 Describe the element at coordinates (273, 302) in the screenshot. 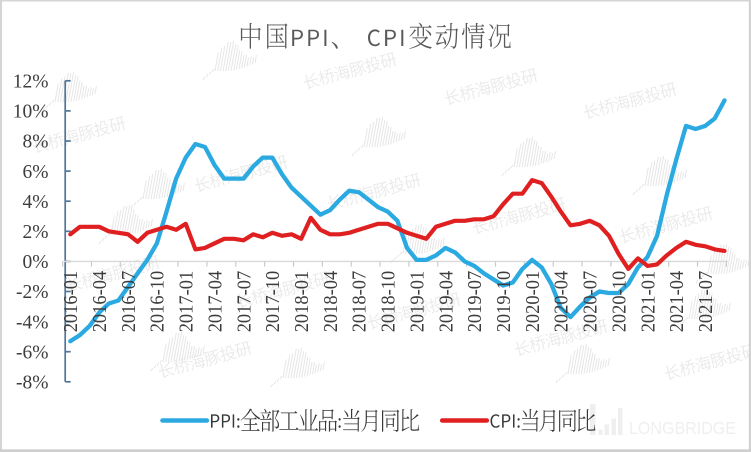

I see `svg-text: 2017-10` at that location.